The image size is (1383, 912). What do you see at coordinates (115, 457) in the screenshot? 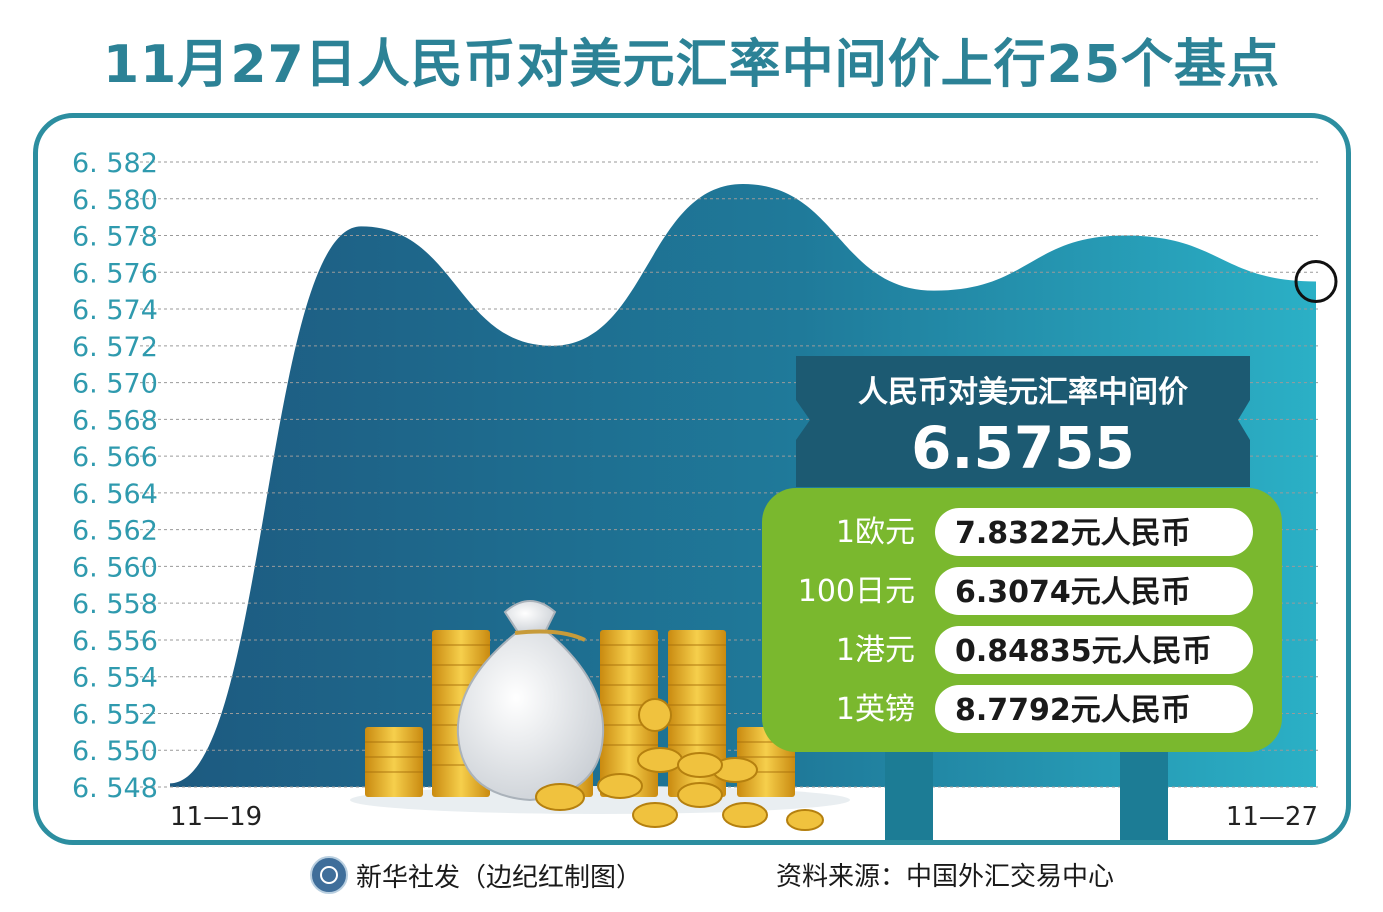
I see `y-tick-label: 6. 566` at bounding box center [115, 457].